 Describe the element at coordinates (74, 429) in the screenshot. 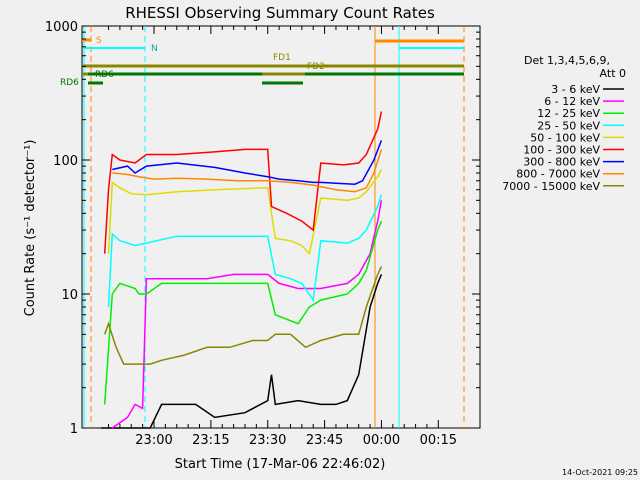

I see `y-tick-label: 1` at that location.